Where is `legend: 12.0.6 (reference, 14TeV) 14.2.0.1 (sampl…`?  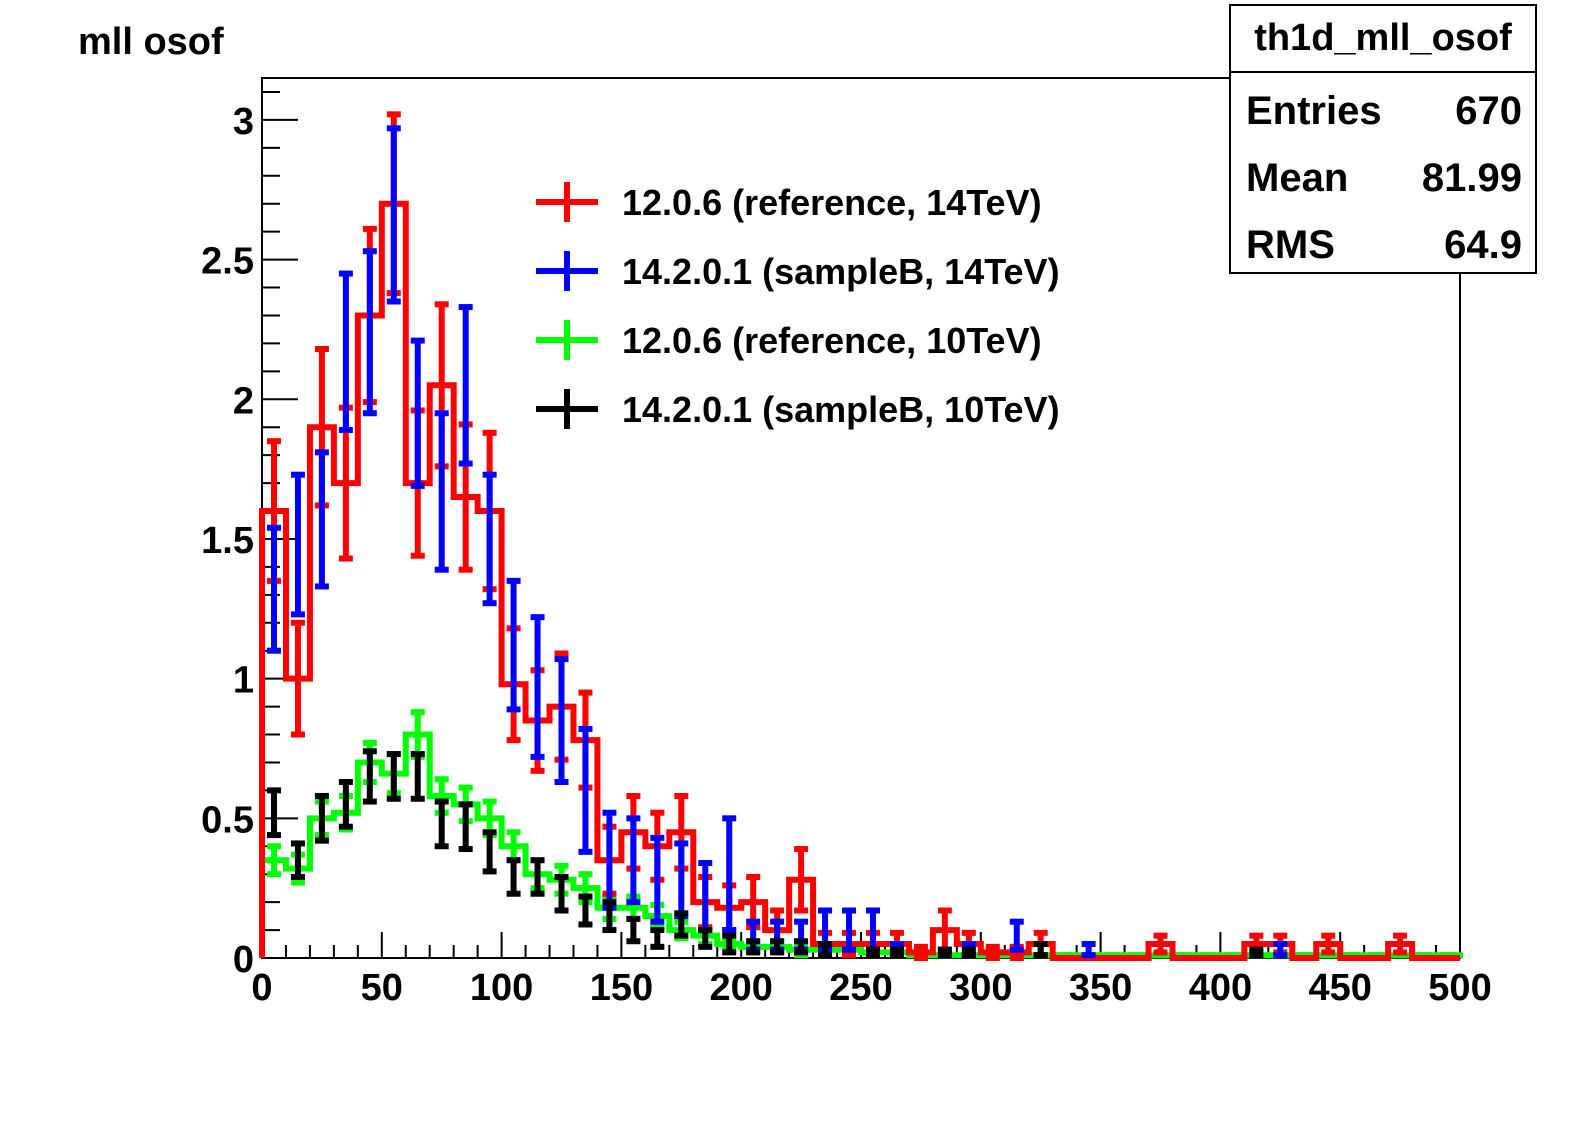
legend: 12.0.6 (reference, 14TeV) 14.2.0.1 (sampl… is located at coordinates (798, 306).